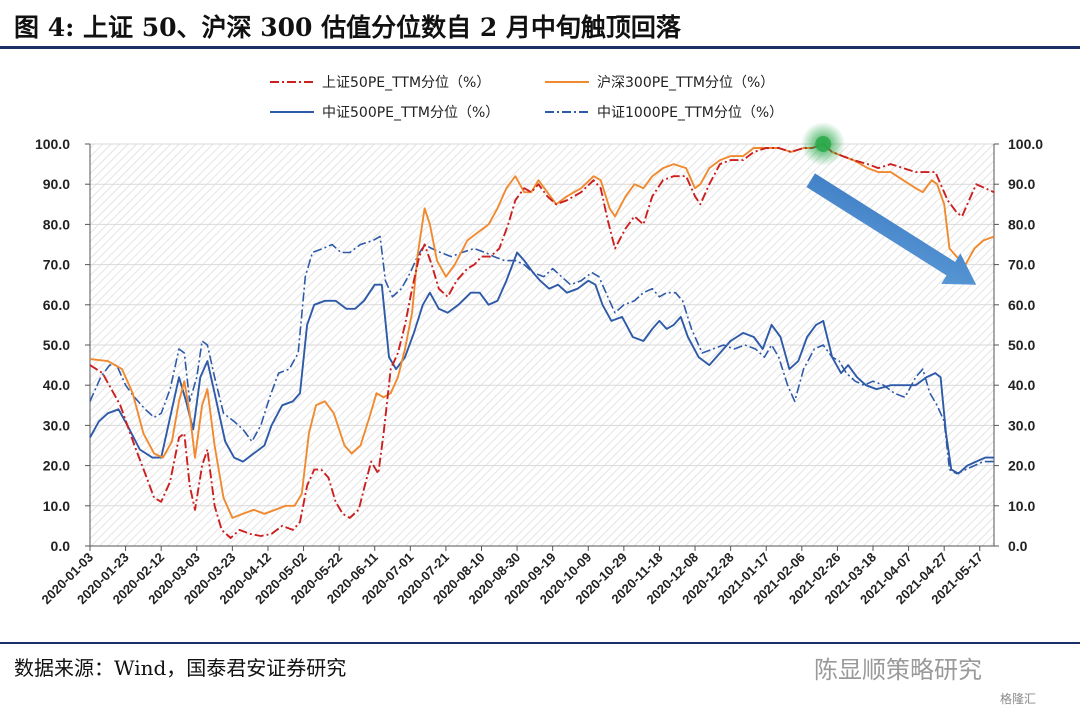 The width and height of the screenshot is (1080, 718). I want to click on y-tick-label-right: 90.0, so click(1021, 184).